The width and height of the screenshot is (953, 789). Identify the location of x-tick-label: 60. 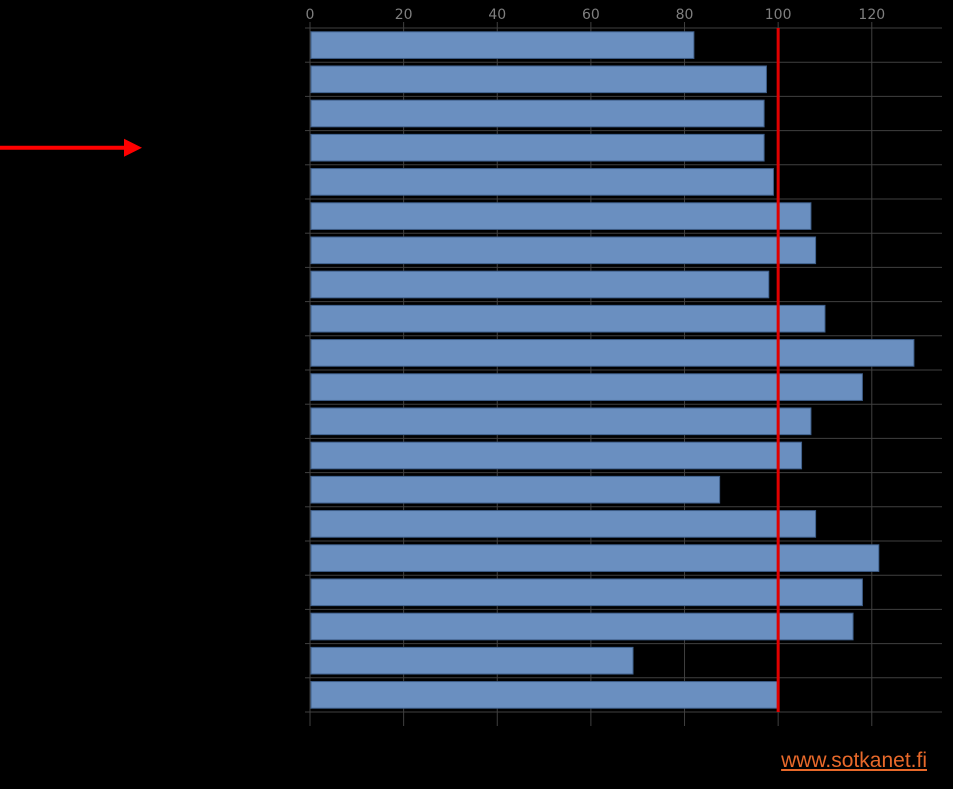
(591, 15).